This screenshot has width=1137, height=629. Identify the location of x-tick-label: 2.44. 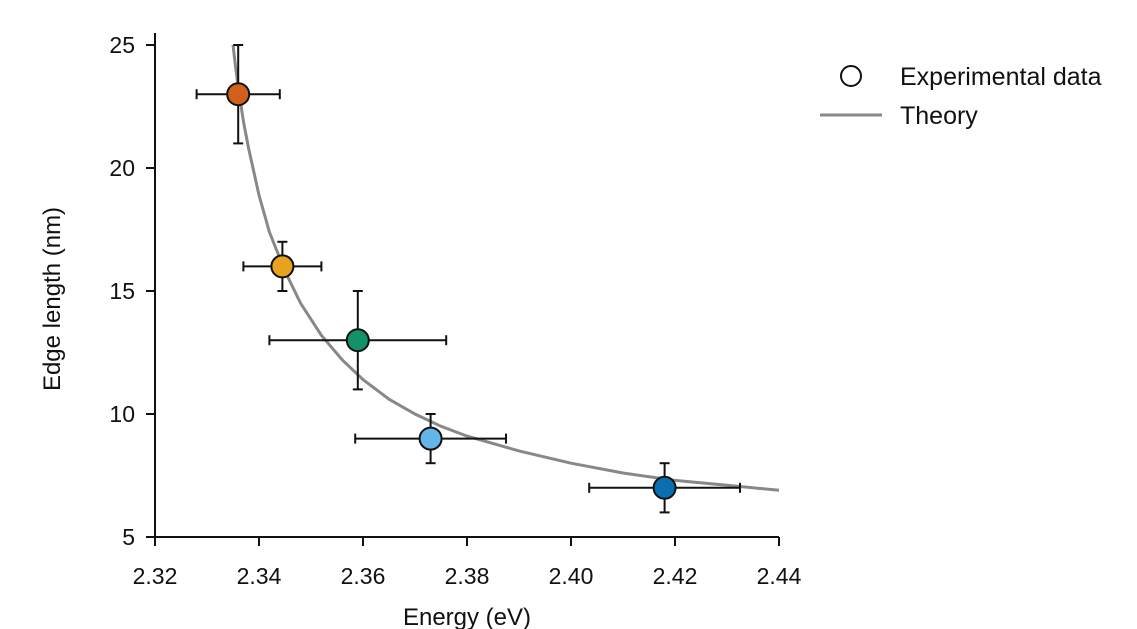
(779, 576).